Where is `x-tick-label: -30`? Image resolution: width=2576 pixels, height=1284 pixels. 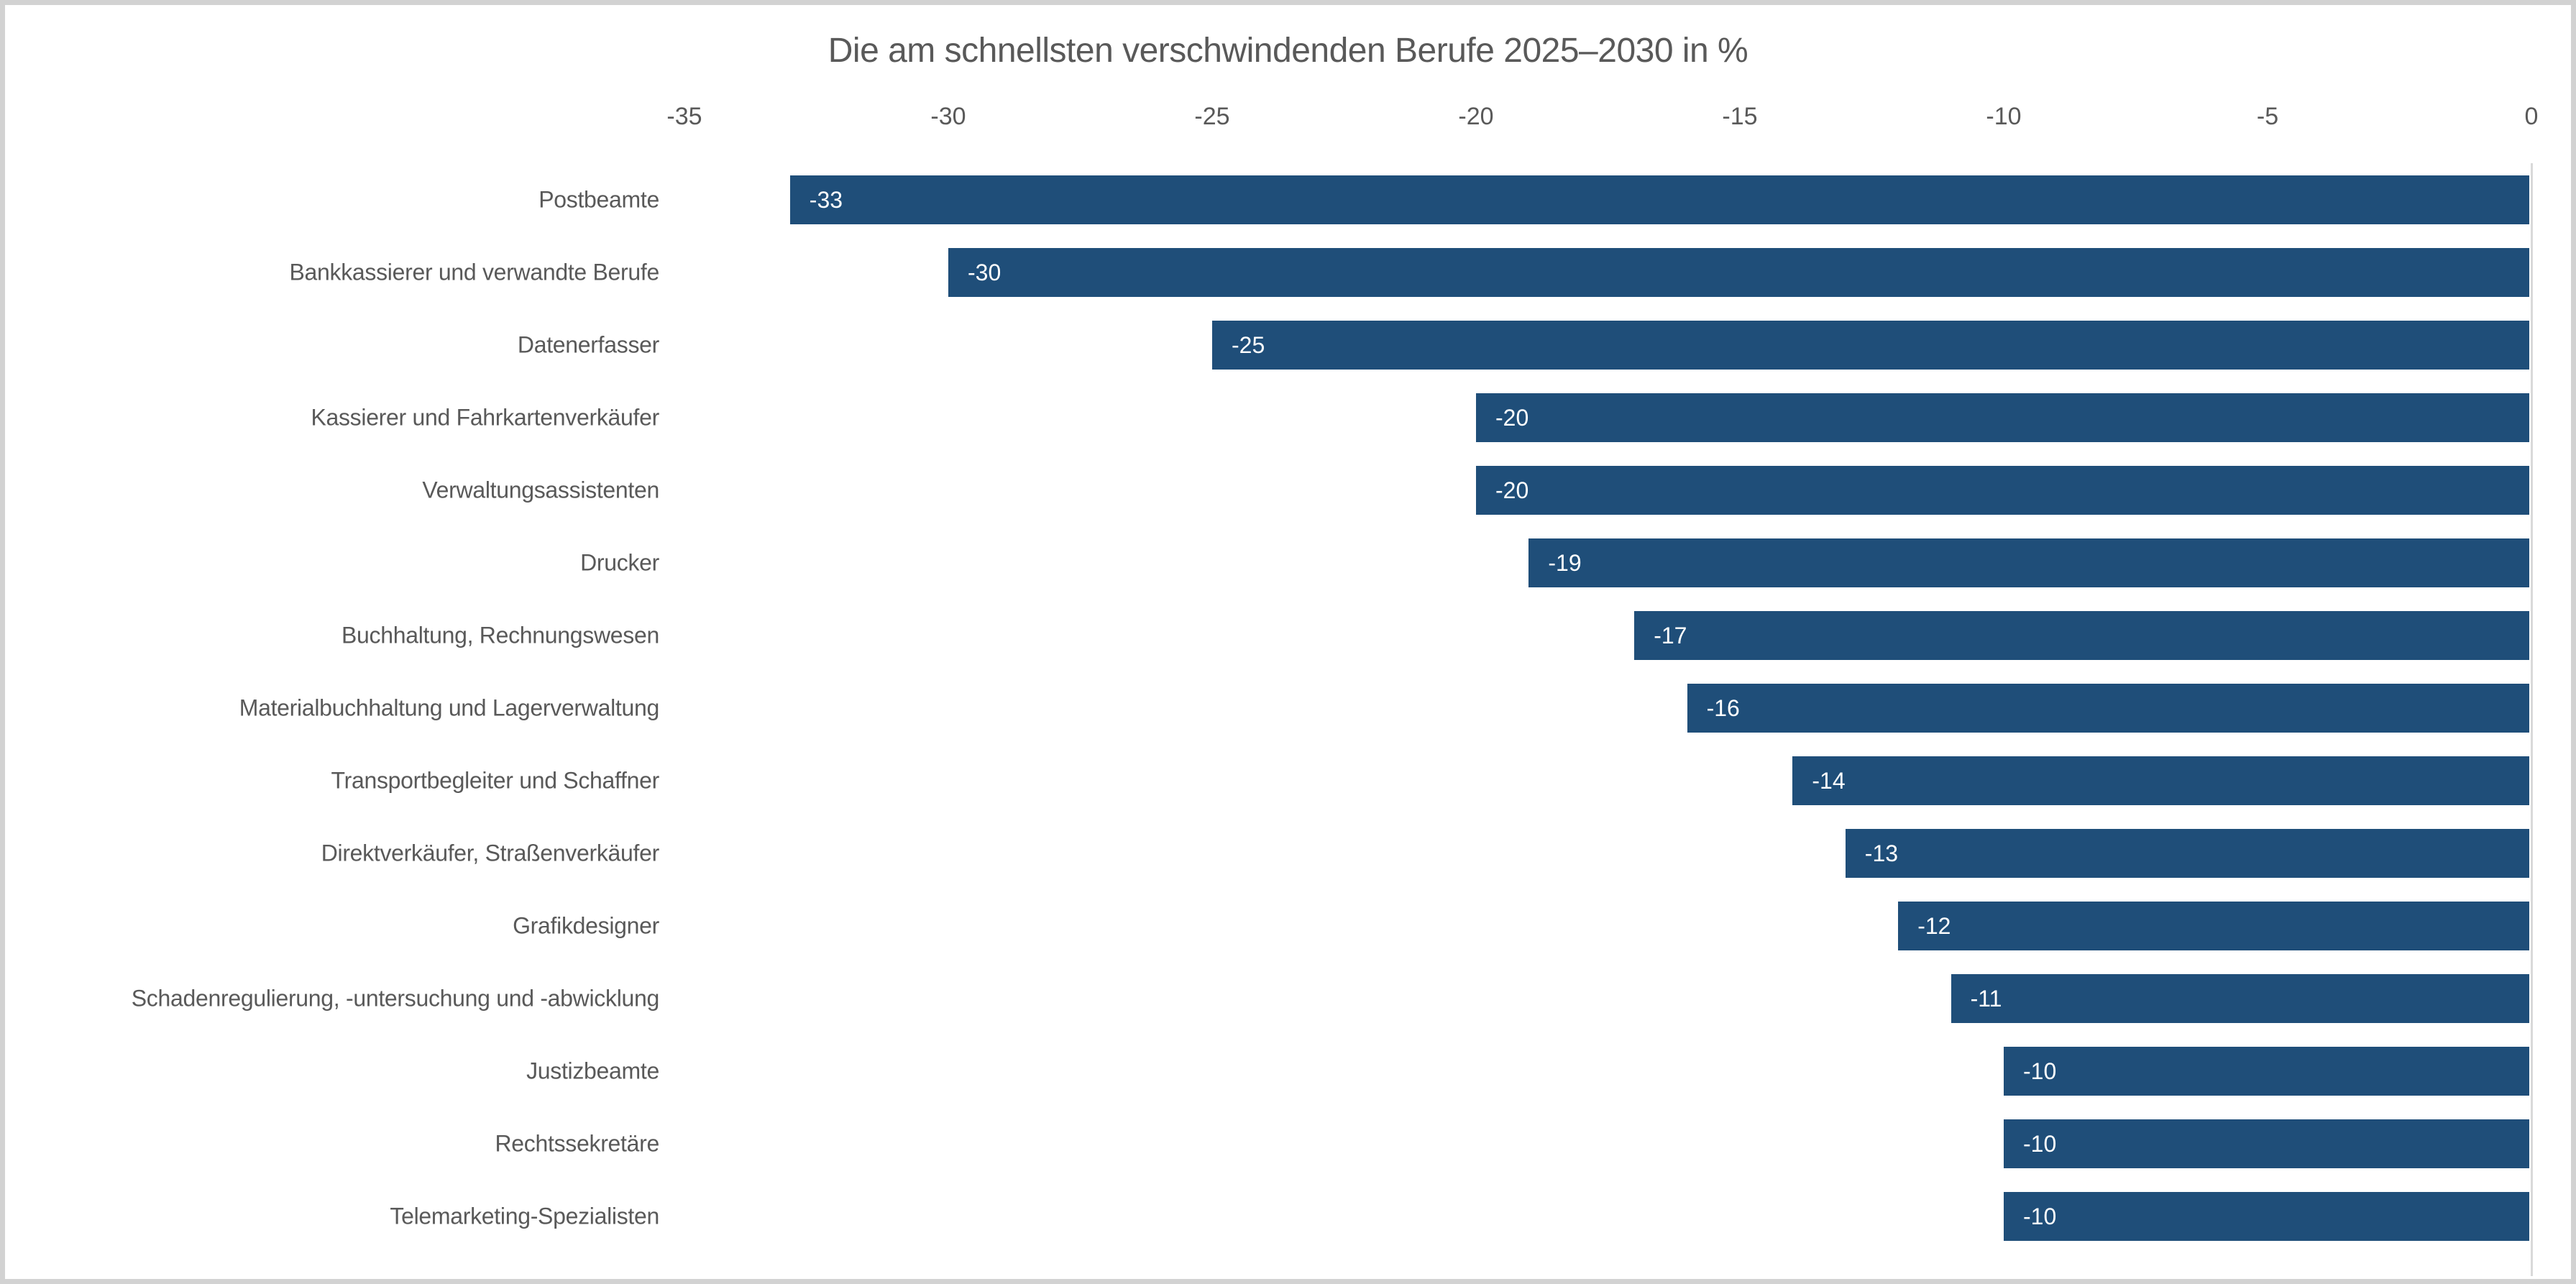 x-tick-label: -30 is located at coordinates (948, 116).